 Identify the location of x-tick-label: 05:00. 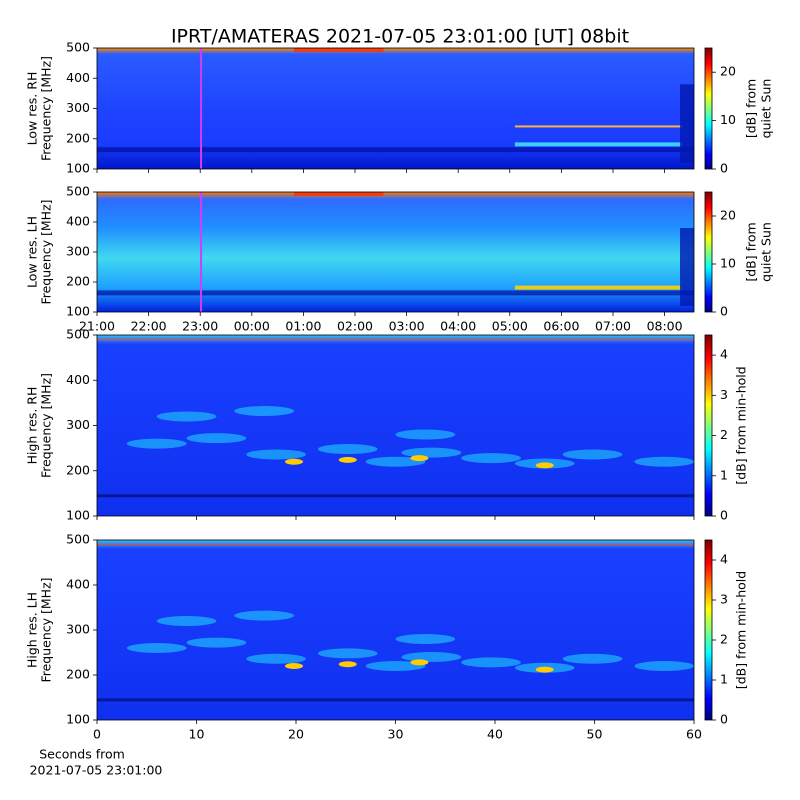
(510, 326).